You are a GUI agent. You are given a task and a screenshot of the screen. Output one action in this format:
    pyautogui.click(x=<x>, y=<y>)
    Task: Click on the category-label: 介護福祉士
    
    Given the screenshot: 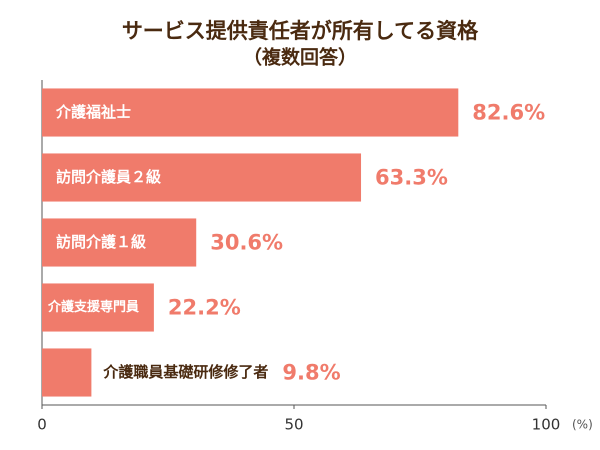 What is the action you would take?
    pyautogui.click(x=93, y=112)
    